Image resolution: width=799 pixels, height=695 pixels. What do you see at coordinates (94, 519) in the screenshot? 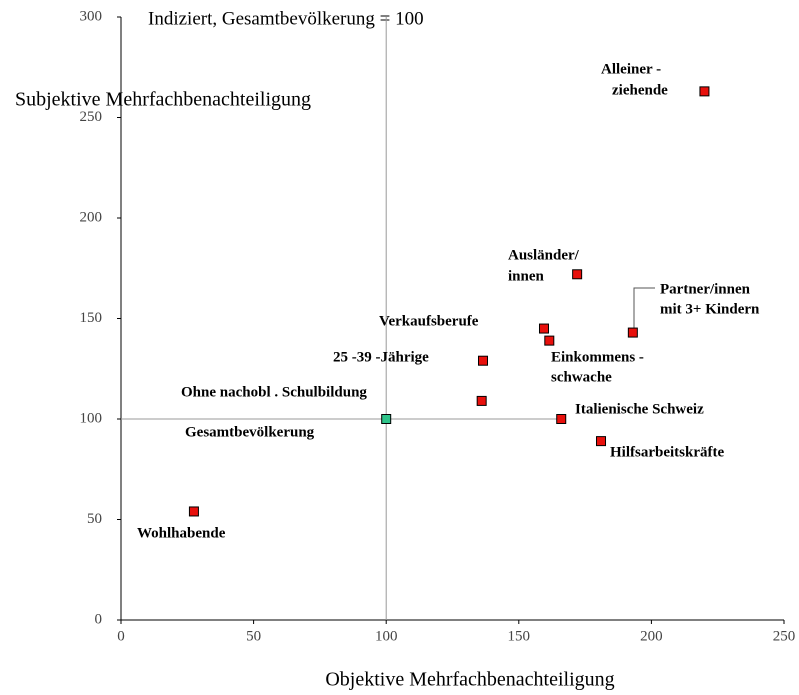
I see `y-tick-label: 50` at bounding box center [94, 519].